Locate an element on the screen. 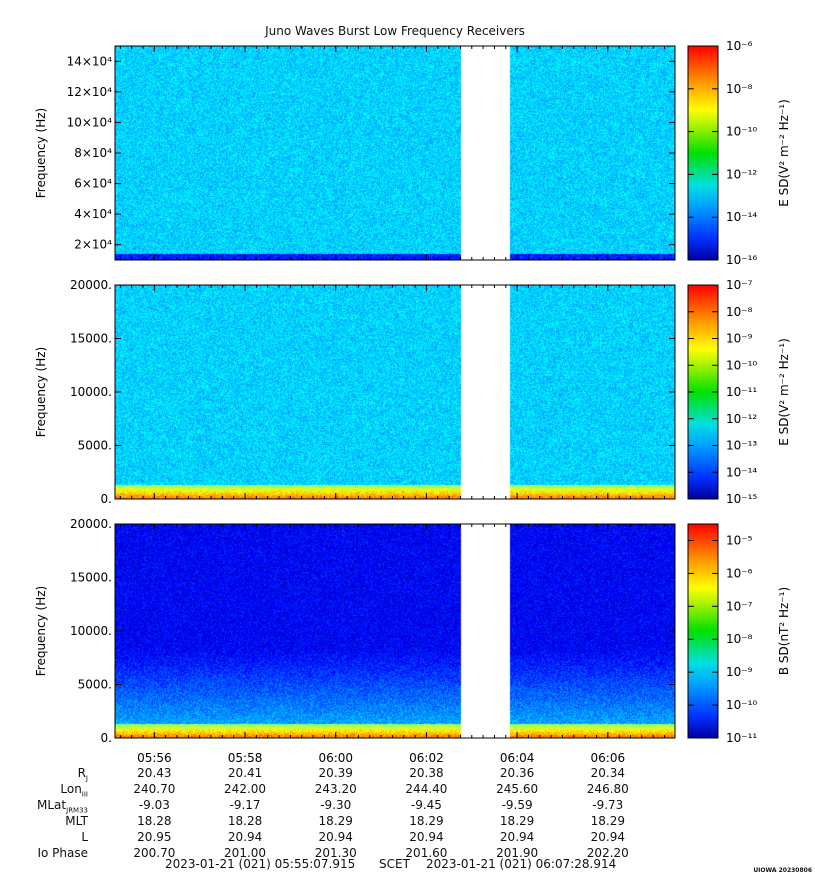 Image resolution: width=815 pixels, height=880 pixels. watermark-stamp: UIOWA 20230806 is located at coordinates (782, 870).